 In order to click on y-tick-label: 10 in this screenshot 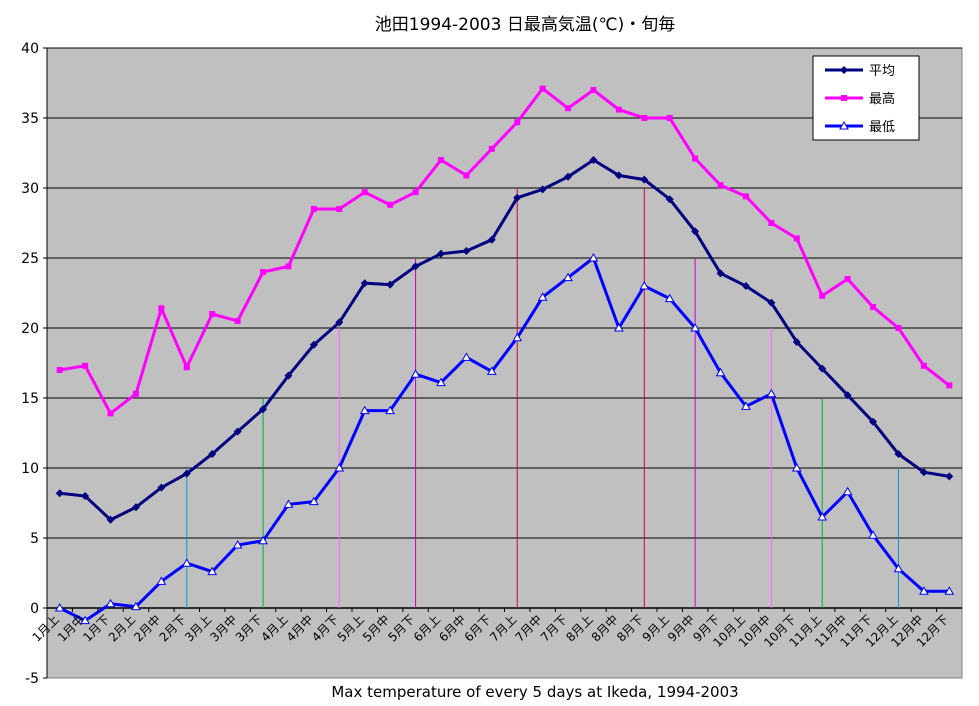, I will do `click(30, 469)`.